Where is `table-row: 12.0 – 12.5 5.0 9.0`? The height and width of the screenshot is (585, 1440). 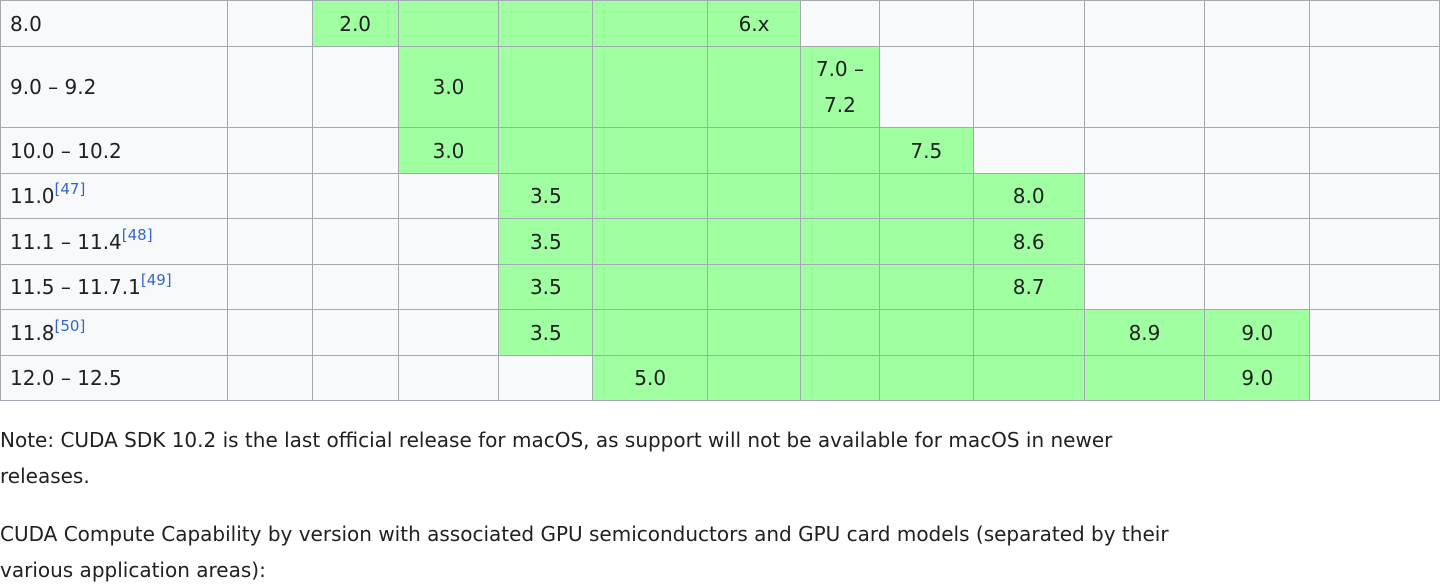 table-row: 12.0 – 12.5 5.0 9.0 is located at coordinates (720, 378).